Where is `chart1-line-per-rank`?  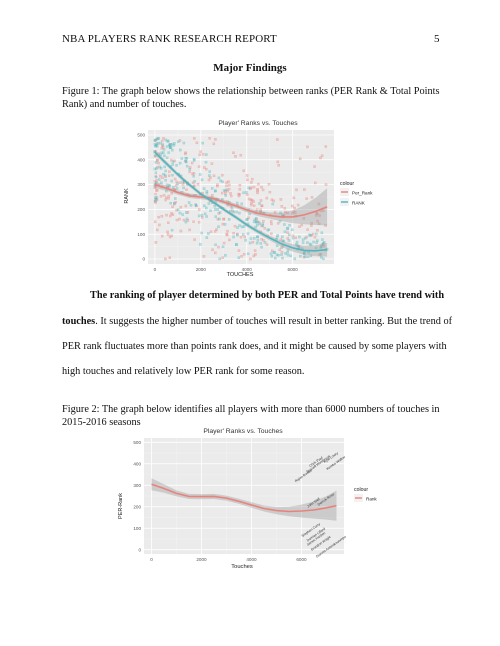 chart1-line-per-rank is located at coordinates (241, 200).